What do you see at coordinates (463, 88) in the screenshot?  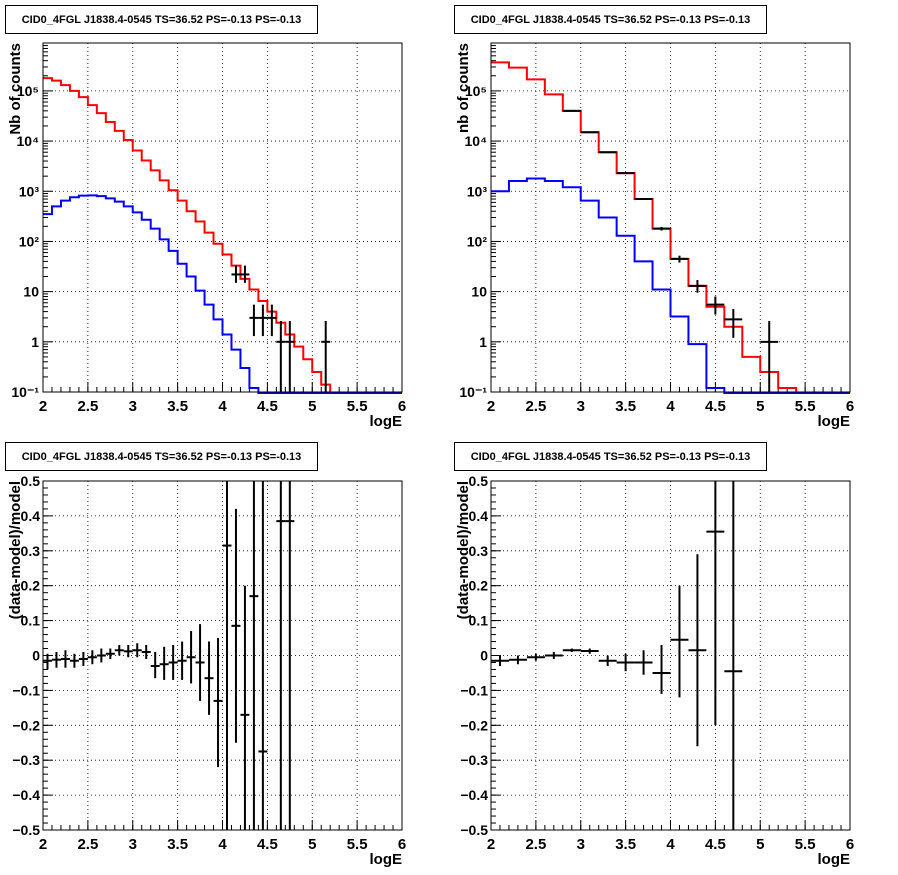 I see `y-axis-label: nb of counts` at bounding box center [463, 88].